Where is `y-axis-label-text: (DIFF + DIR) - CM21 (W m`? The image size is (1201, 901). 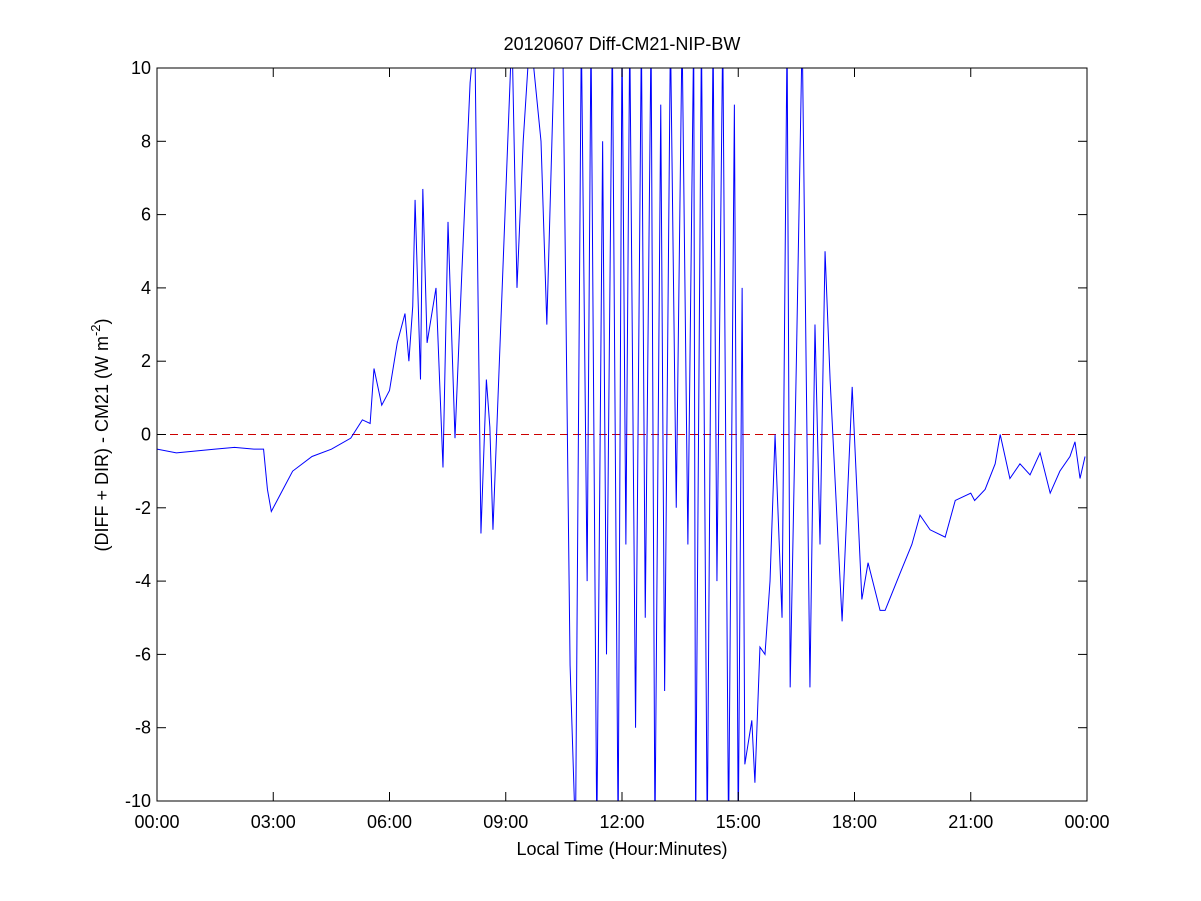 y-axis-label-text: (DIFF + DIR) - CM21 (W m is located at coordinates (102, 443).